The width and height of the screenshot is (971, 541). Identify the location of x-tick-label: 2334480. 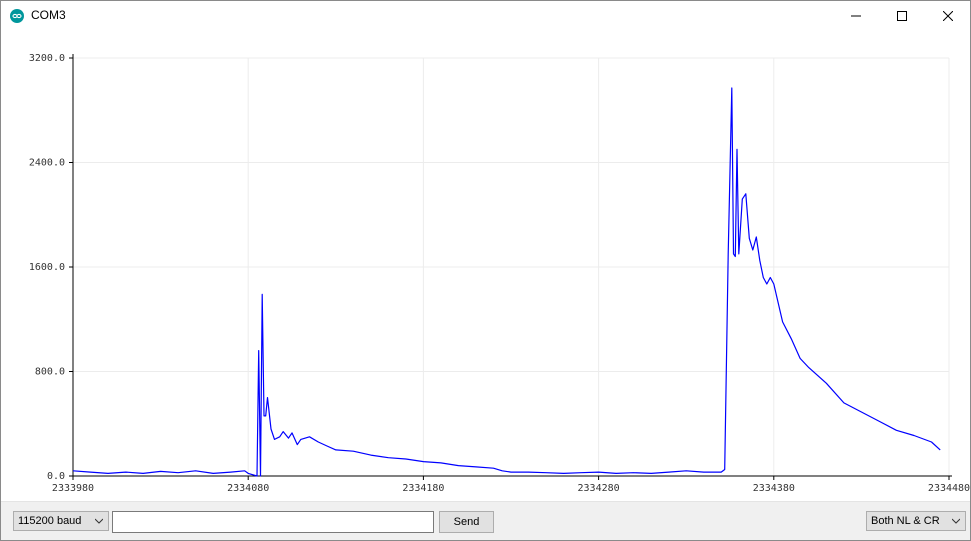
(949, 488).